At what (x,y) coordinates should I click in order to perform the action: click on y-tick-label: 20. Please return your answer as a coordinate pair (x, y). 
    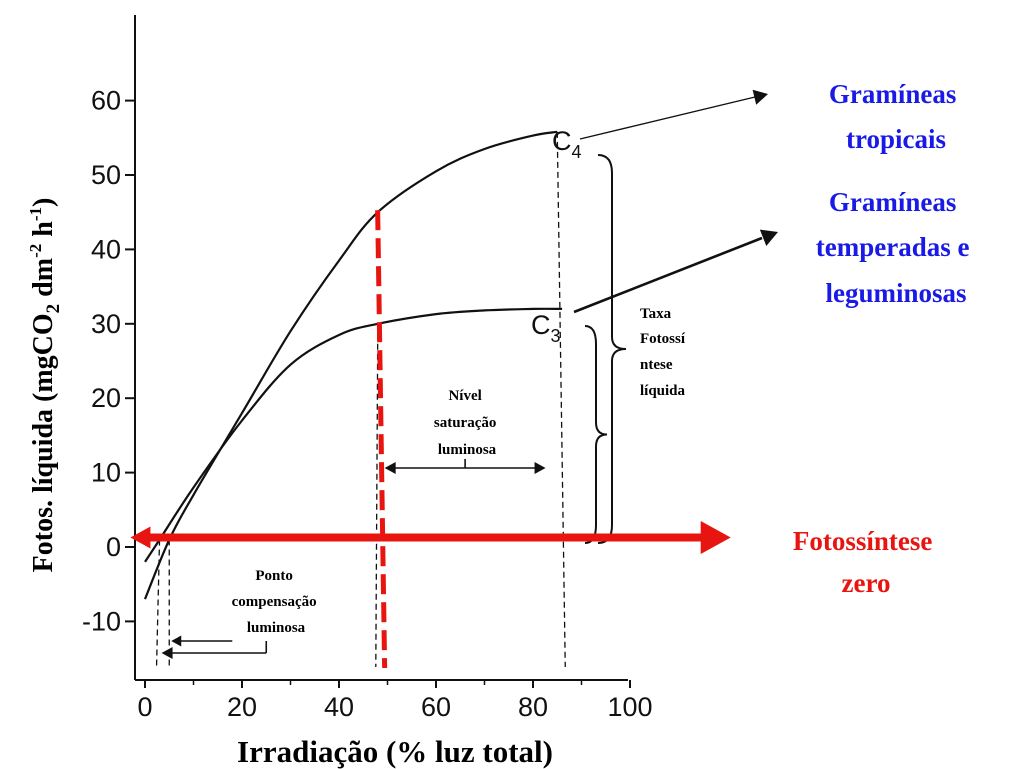
    Looking at the image, I should click on (106, 398).